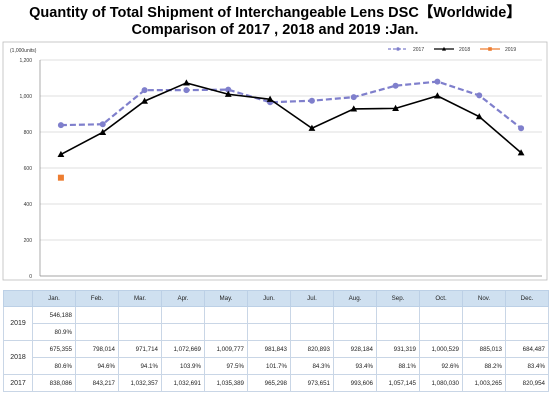  I want to click on units-cell: 820,954, so click(527, 383).